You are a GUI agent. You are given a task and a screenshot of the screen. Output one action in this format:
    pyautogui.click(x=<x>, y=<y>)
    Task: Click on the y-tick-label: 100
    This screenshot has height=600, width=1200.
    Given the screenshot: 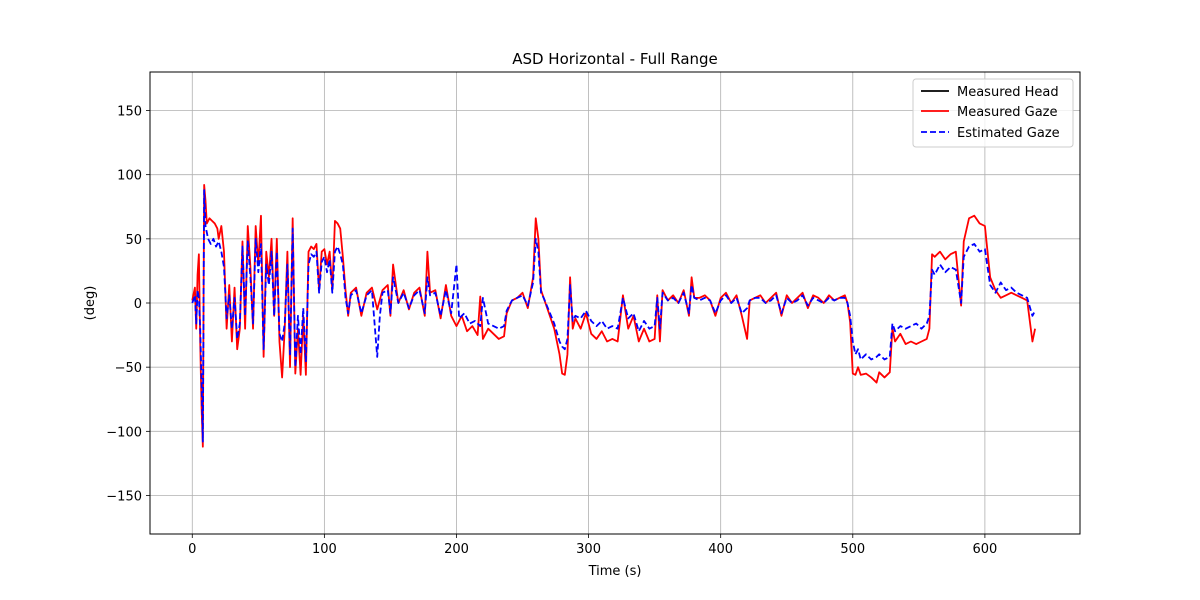 What is the action you would take?
    pyautogui.click(x=129, y=176)
    